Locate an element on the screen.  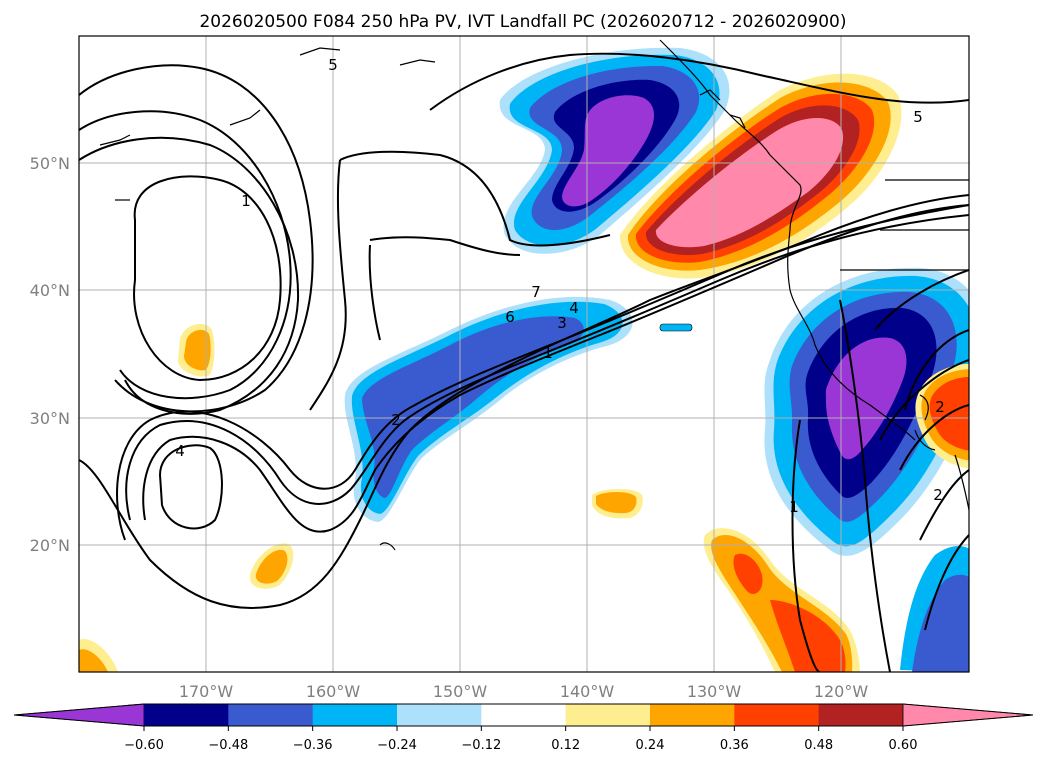
lon-tick-label: 120°W is located at coordinates (841, 691).